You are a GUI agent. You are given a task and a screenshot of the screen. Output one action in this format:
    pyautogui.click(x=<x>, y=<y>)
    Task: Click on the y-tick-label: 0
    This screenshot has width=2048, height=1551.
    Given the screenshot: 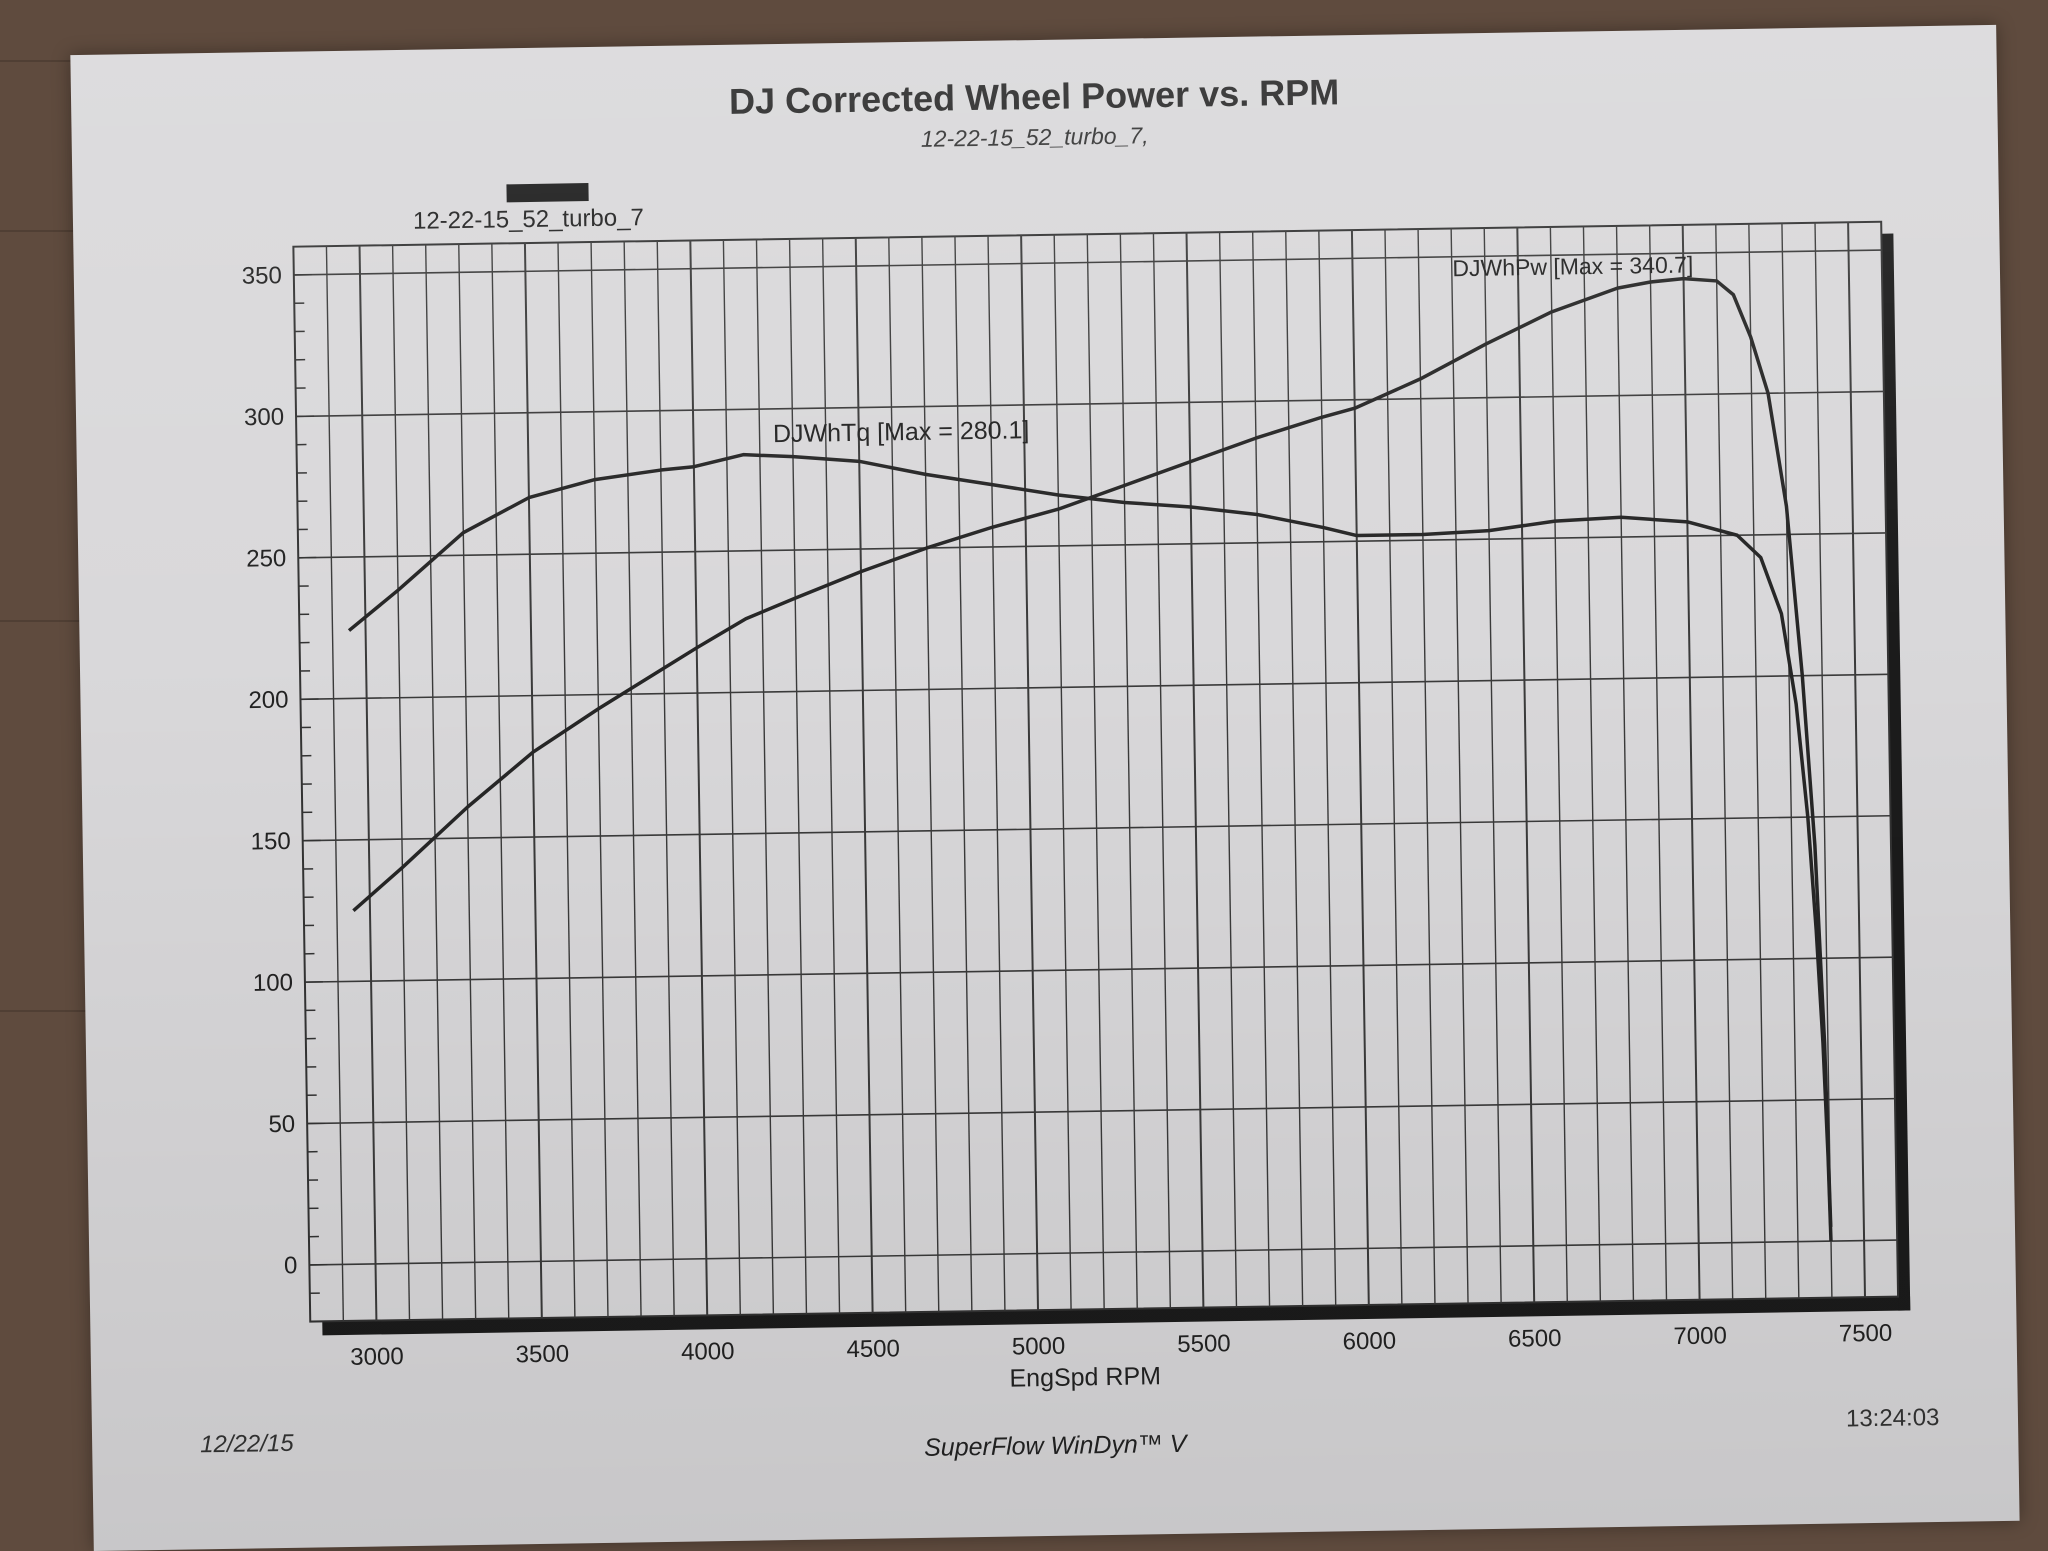 What is the action you would take?
    pyautogui.click(x=291, y=1265)
    